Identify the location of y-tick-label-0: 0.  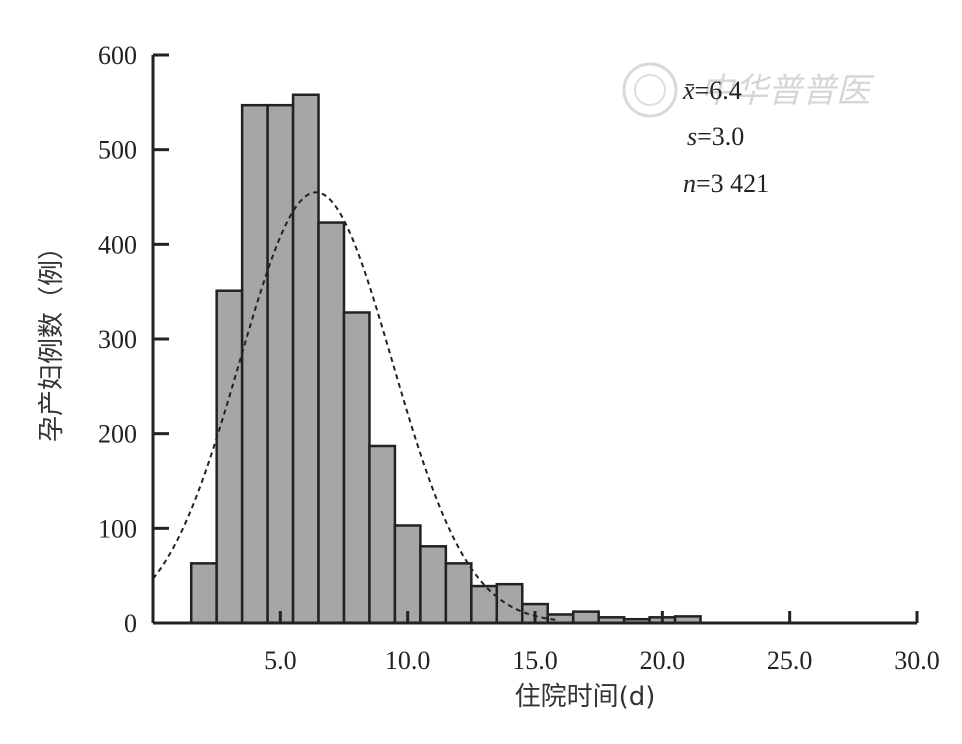
(130, 623).